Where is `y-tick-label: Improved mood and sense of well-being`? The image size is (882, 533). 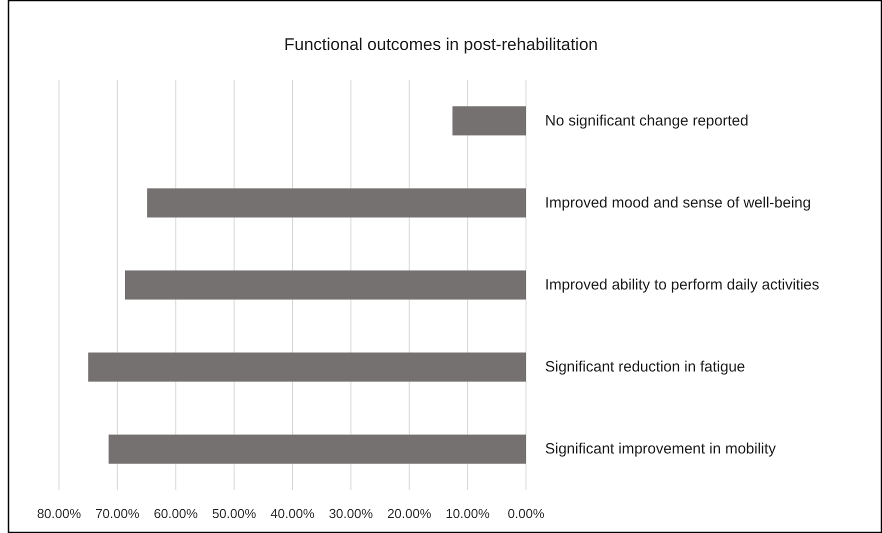
y-tick-label: Improved mood and sense of well-being is located at coordinates (678, 203).